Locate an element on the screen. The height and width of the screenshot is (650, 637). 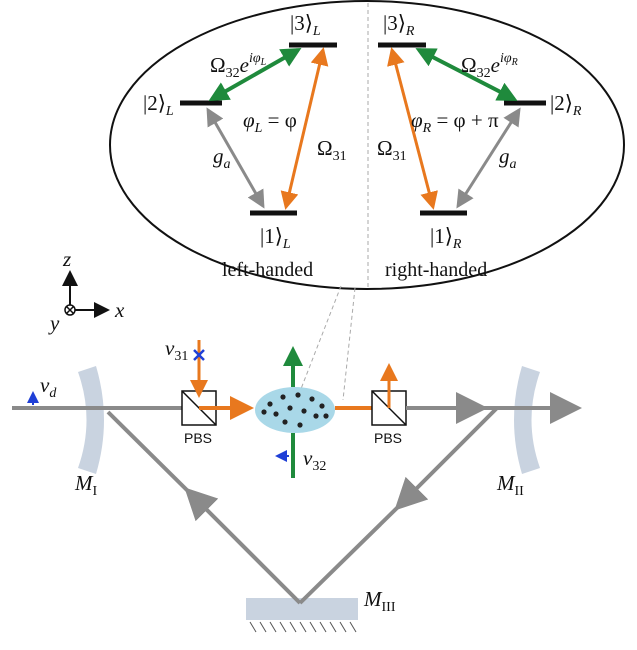
z-axis-label: z is located at coordinates (66, 259).